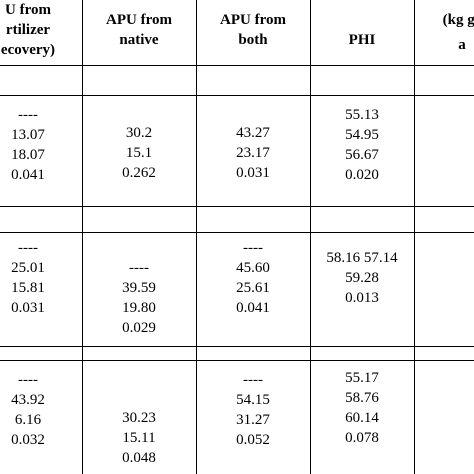  What do you see at coordinates (28, 268) in the screenshot?
I see `cell-value: 25.01` at bounding box center [28, 268].